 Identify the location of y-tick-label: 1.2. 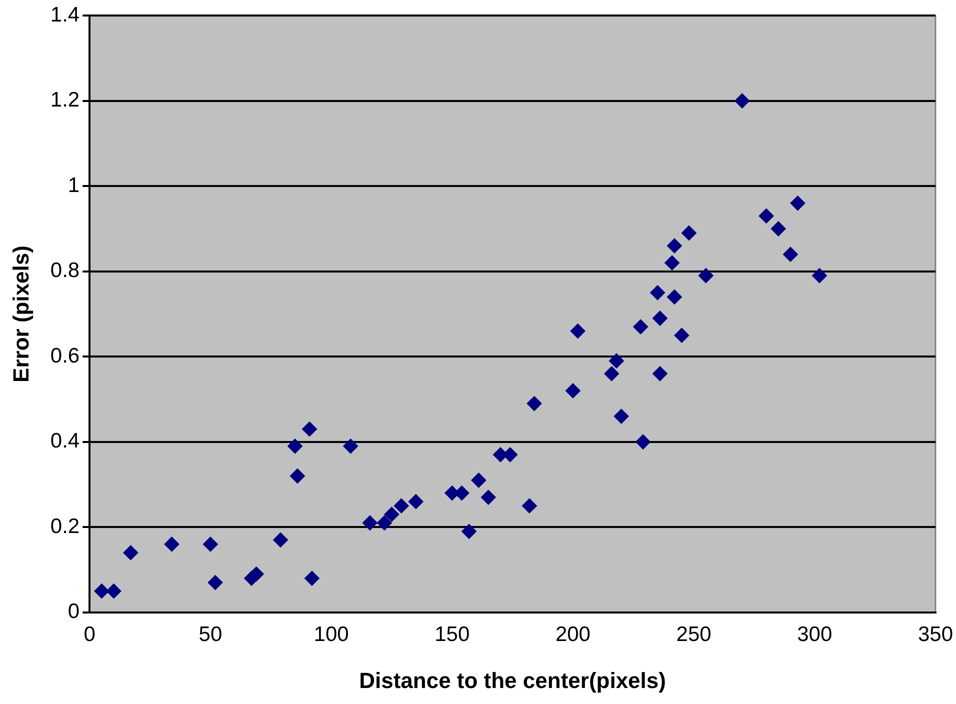
(65, 100).